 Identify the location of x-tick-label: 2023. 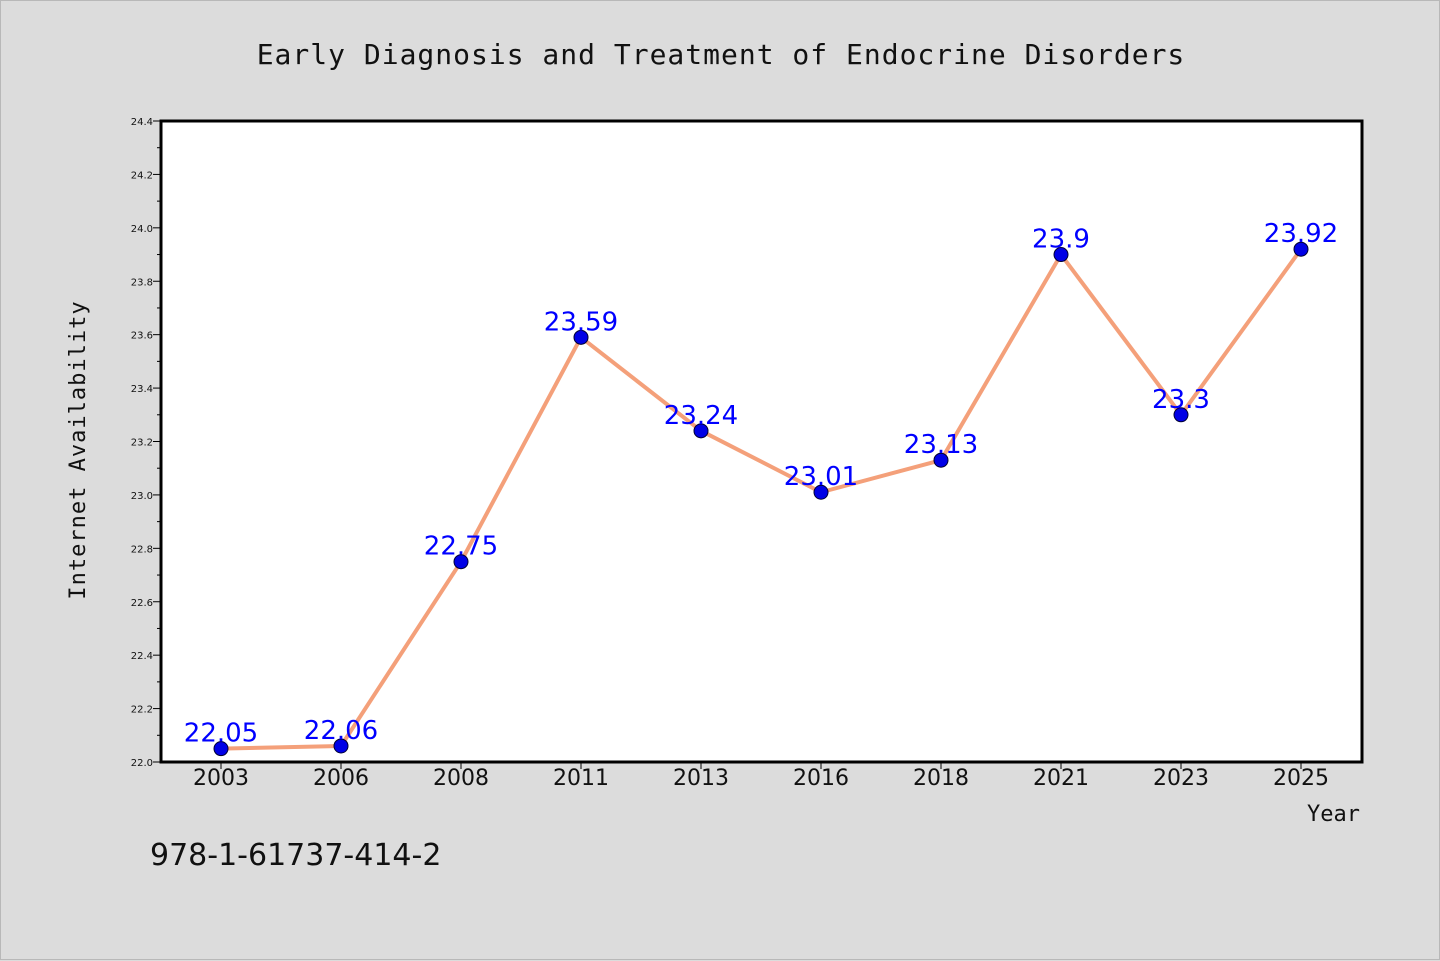
(1181, 778).